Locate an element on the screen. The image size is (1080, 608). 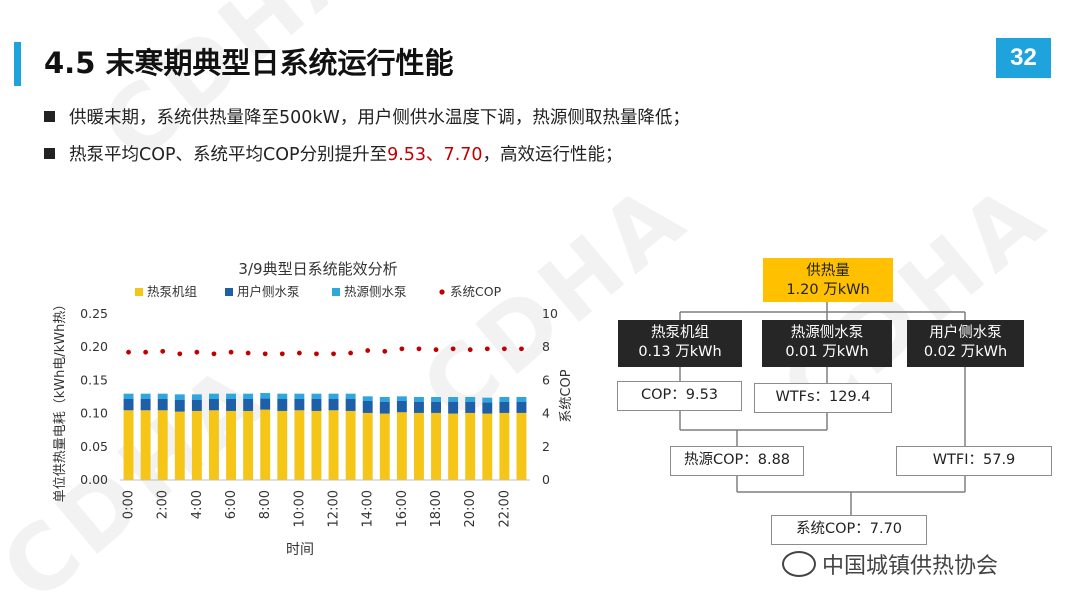
chart-title: 3/9典型日系统能效分析 is located at coordinates (317, 269).